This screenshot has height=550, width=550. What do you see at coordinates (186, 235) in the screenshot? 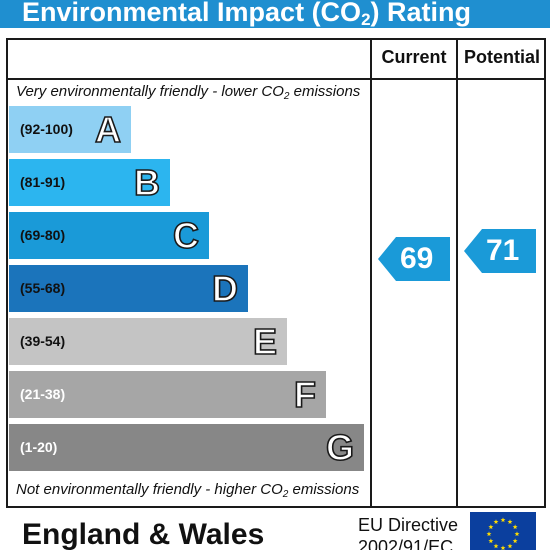
I see `band-c-letter: C` at bounding box center [186, 235].